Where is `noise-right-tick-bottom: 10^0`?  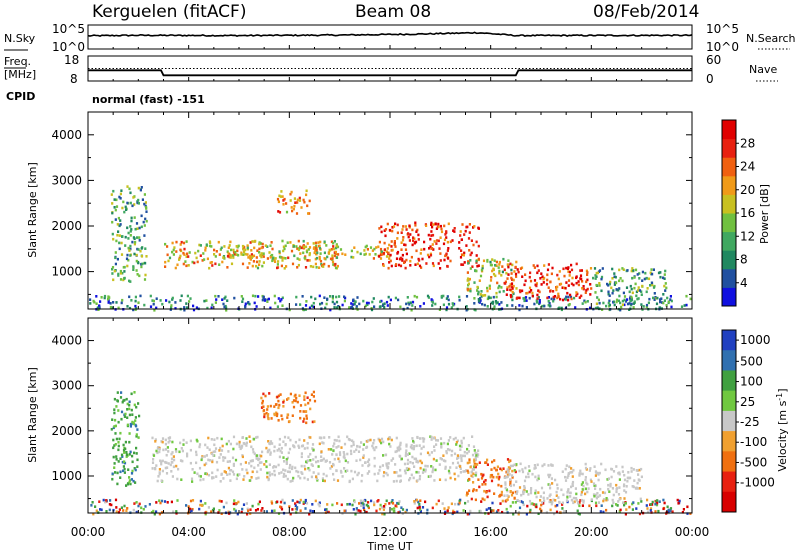
noise-right-tick-bottom: 10^0 is located at coordinates (722, 47).